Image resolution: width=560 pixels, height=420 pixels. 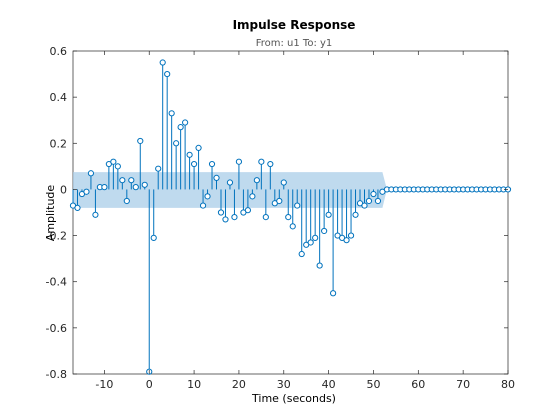 What do you see at coordinates (508, 384) in the screenshot?
I see `x-tick-label: 80` at bounding box center [508, 384].